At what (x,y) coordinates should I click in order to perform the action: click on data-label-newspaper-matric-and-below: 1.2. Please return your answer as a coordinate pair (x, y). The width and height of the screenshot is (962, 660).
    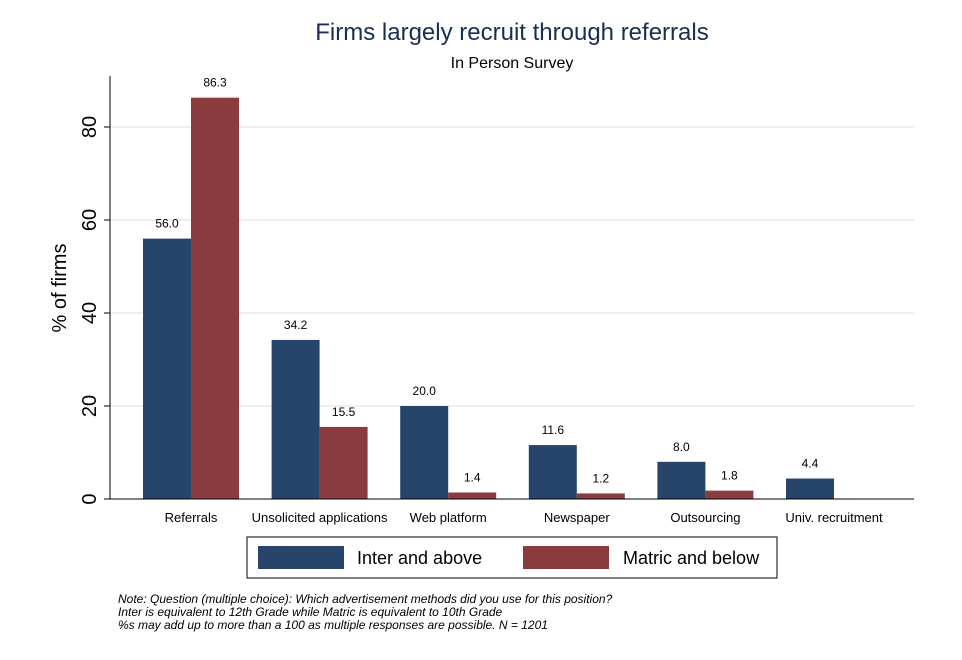
    Looking at the image, I should click on (600, 478).